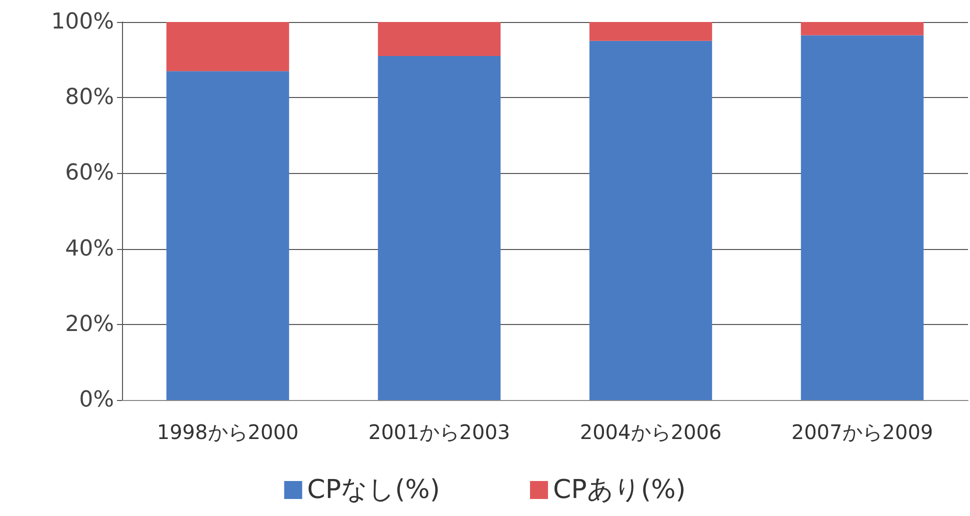 Image resolution: width=970 pixels, height=516 pixels. What do you see at coordinates (96, 400) in the screenshot?
I see `y-tick-label: 0%` at bounding box center [96, 400].